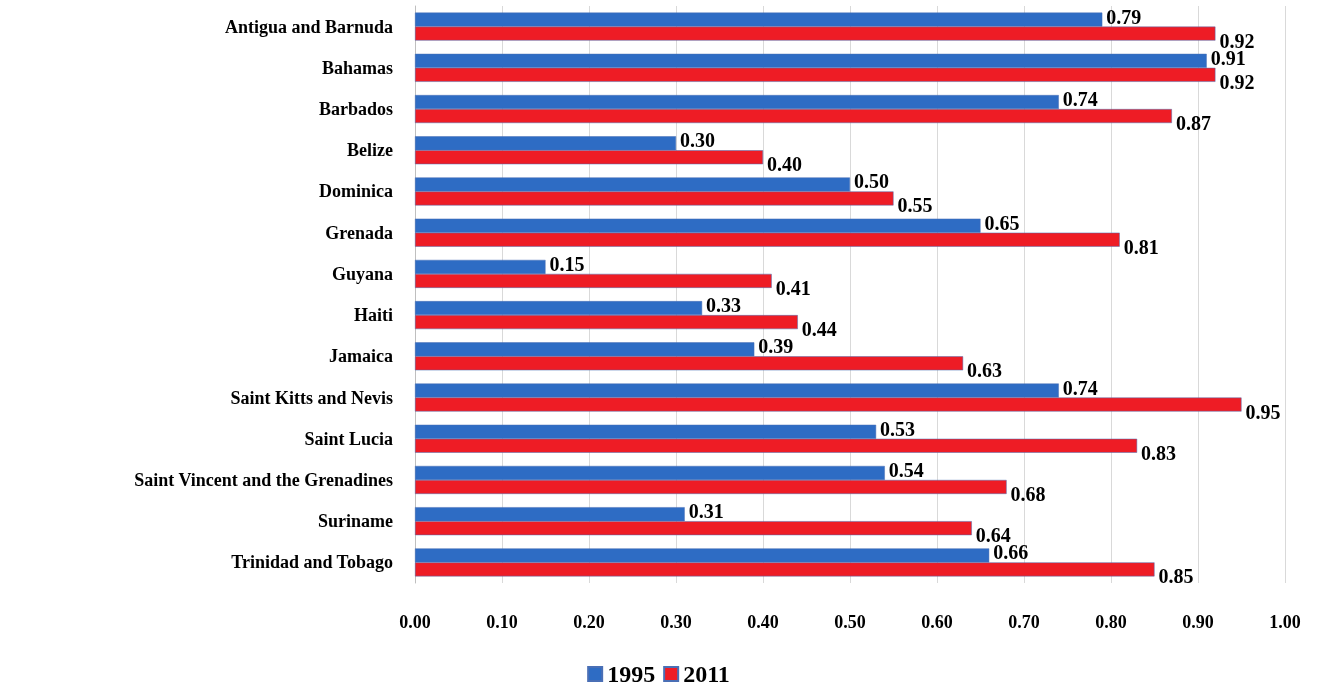  Describe the element at coordinates (819, 329) in the screenshot. I see `data-label: 0.44` at that location.